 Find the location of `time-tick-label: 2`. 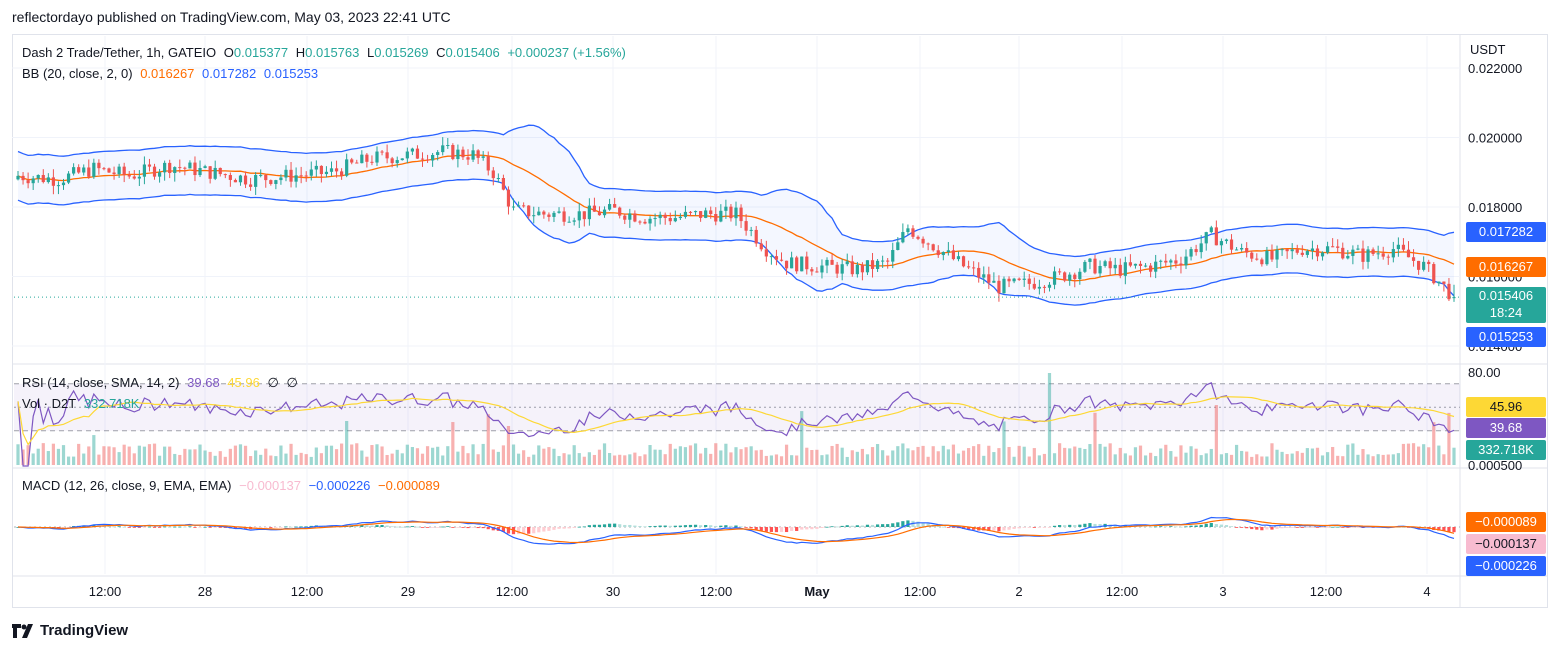

time-tick-label: 2 is located at coordinates (1018, 591).